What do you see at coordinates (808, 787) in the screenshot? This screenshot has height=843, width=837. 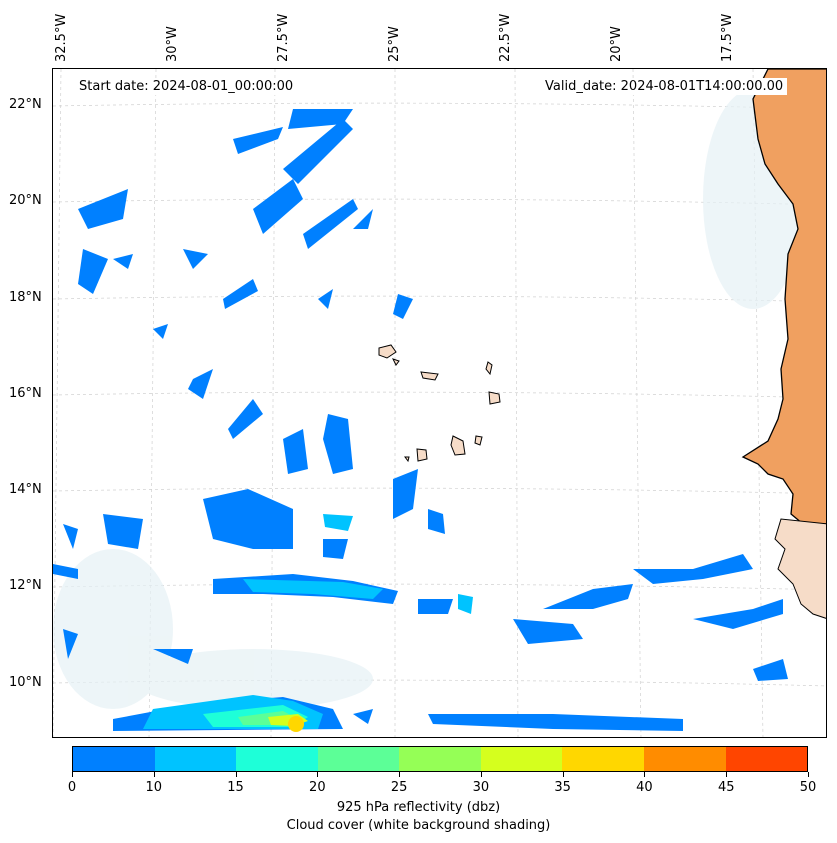 I see `colorbar-tick-label: 50` at bounding box center [808, 787].